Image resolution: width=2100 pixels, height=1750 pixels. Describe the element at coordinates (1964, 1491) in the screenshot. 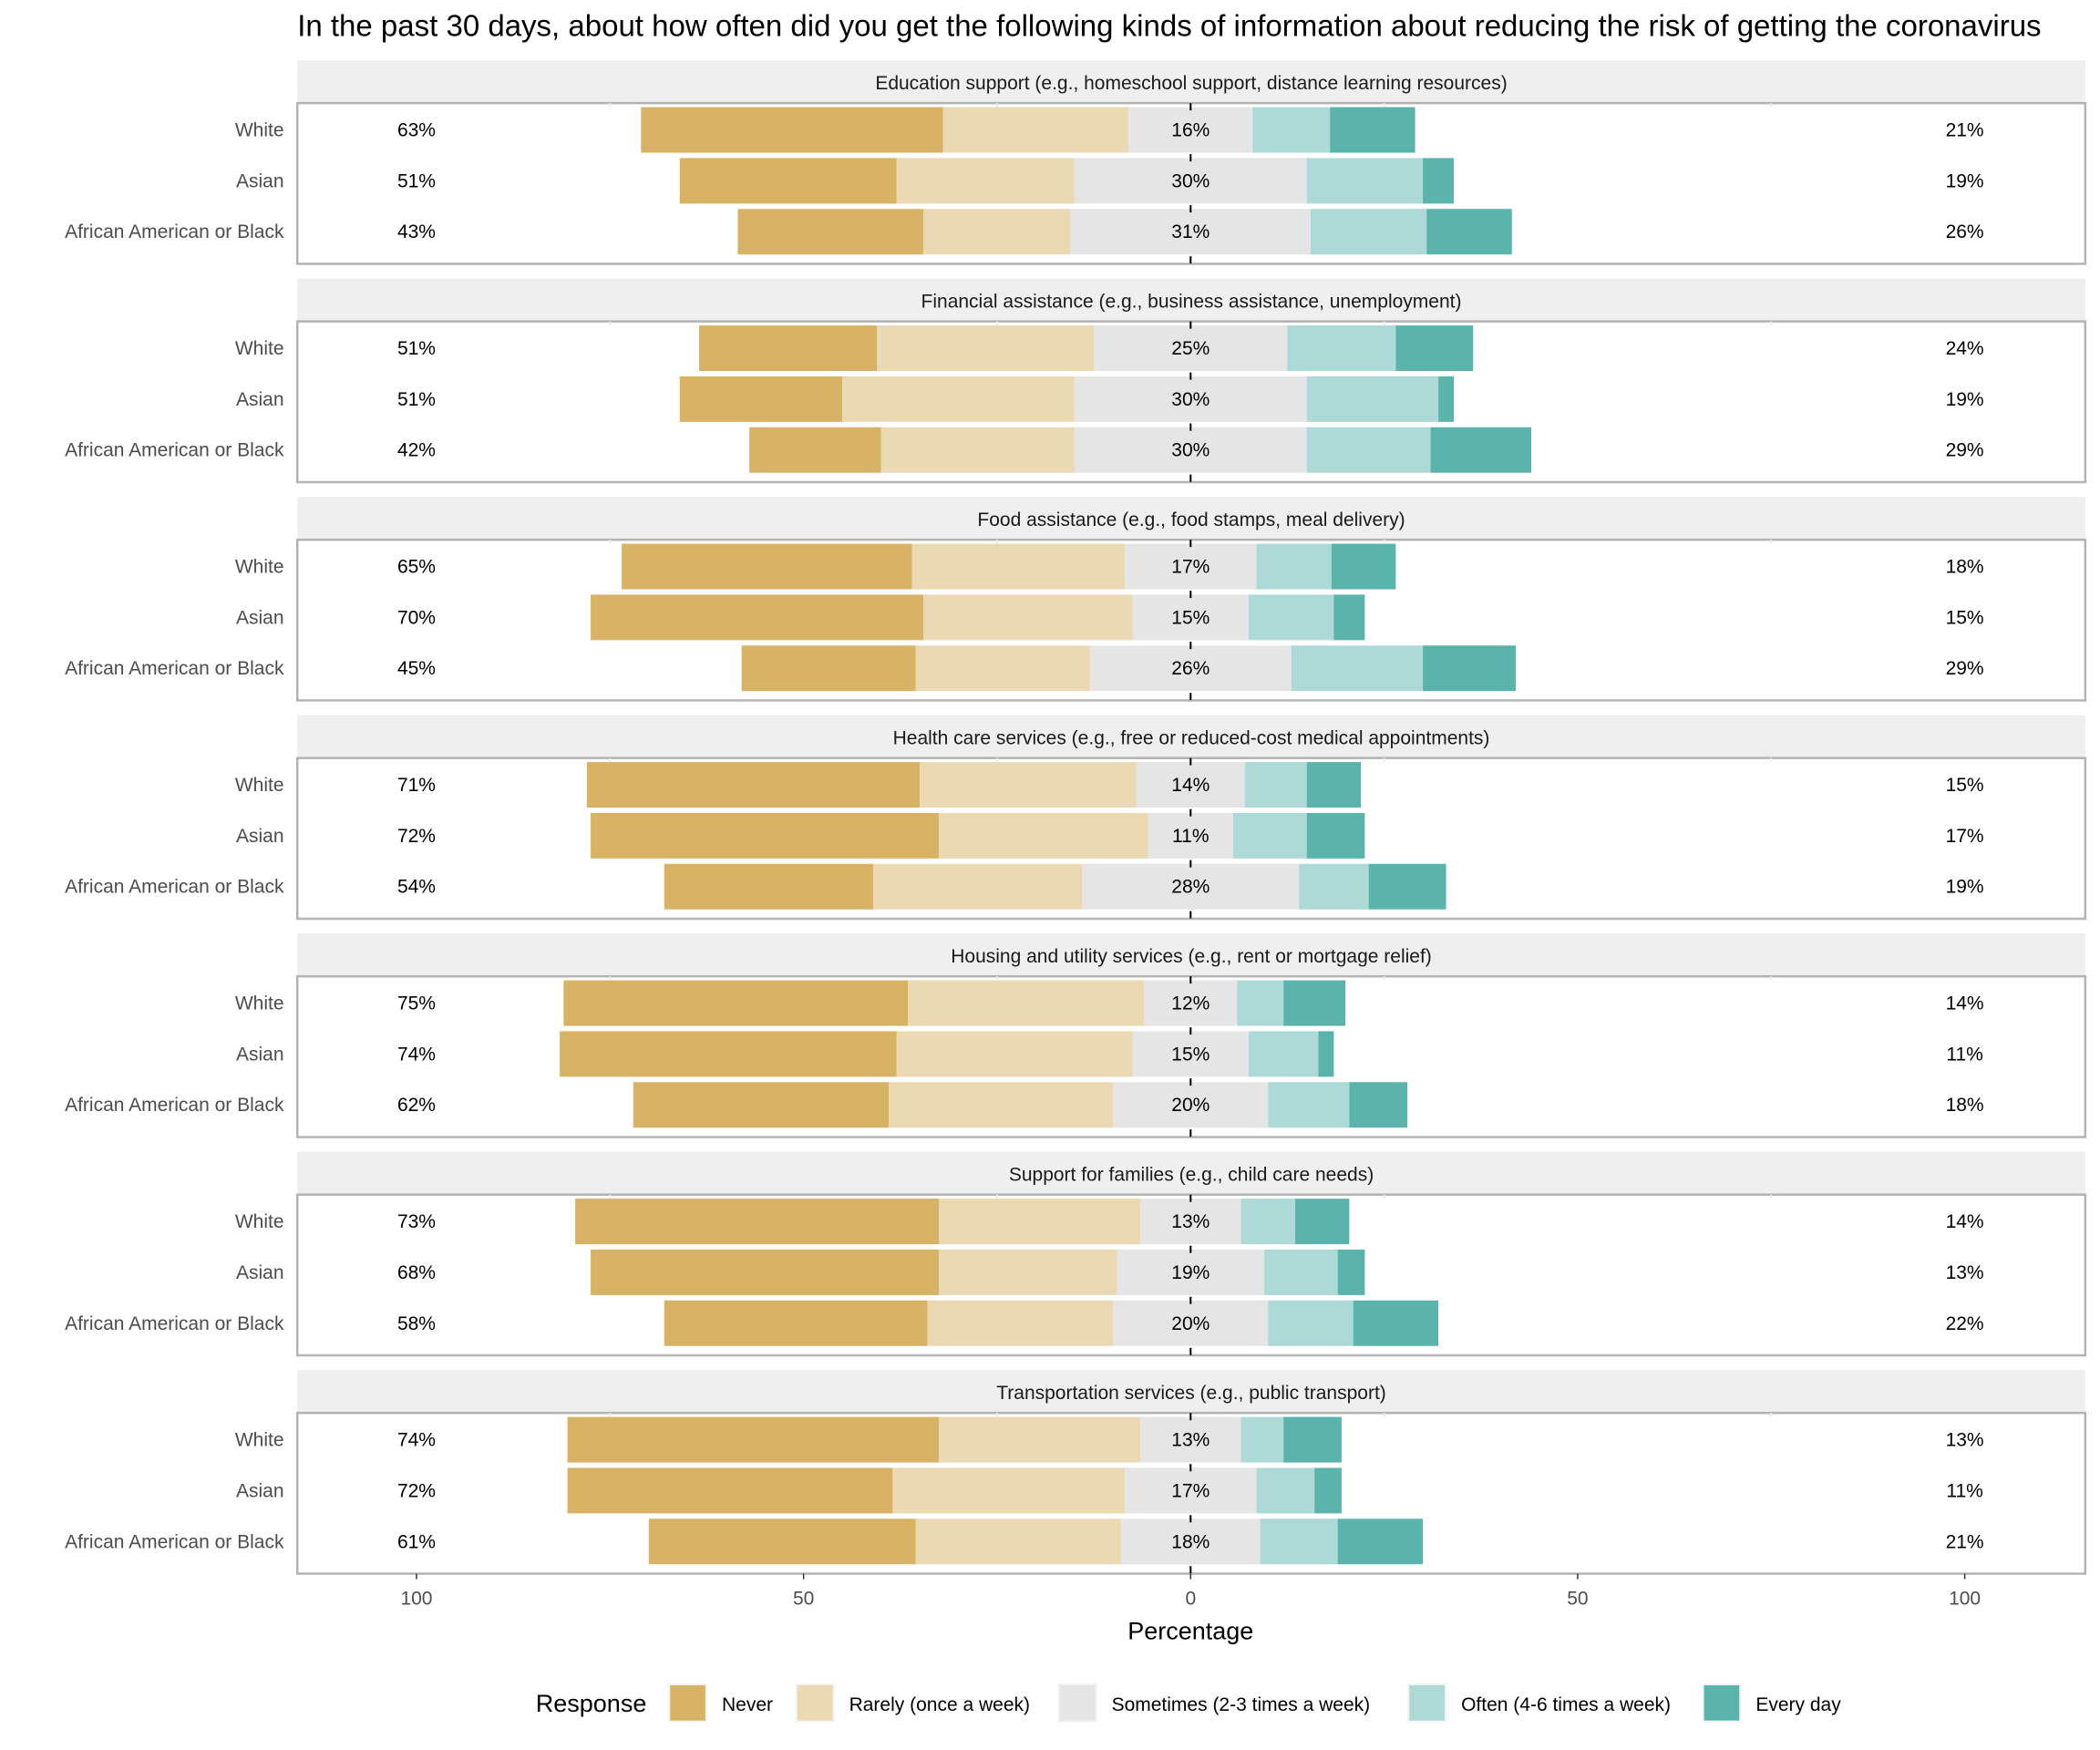

I see `right-percent-label: 11%` at that location.